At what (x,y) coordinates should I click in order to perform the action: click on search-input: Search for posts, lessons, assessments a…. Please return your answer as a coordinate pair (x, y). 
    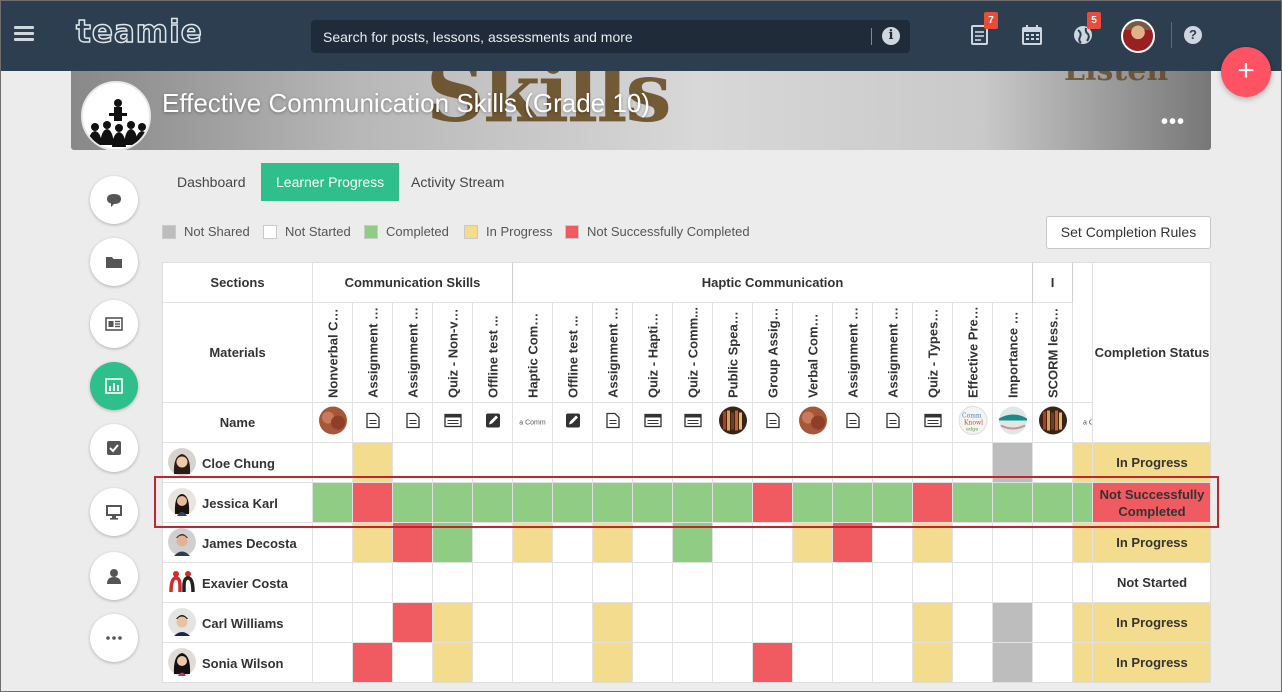
    Looking at the image, I should click on (610, 36).